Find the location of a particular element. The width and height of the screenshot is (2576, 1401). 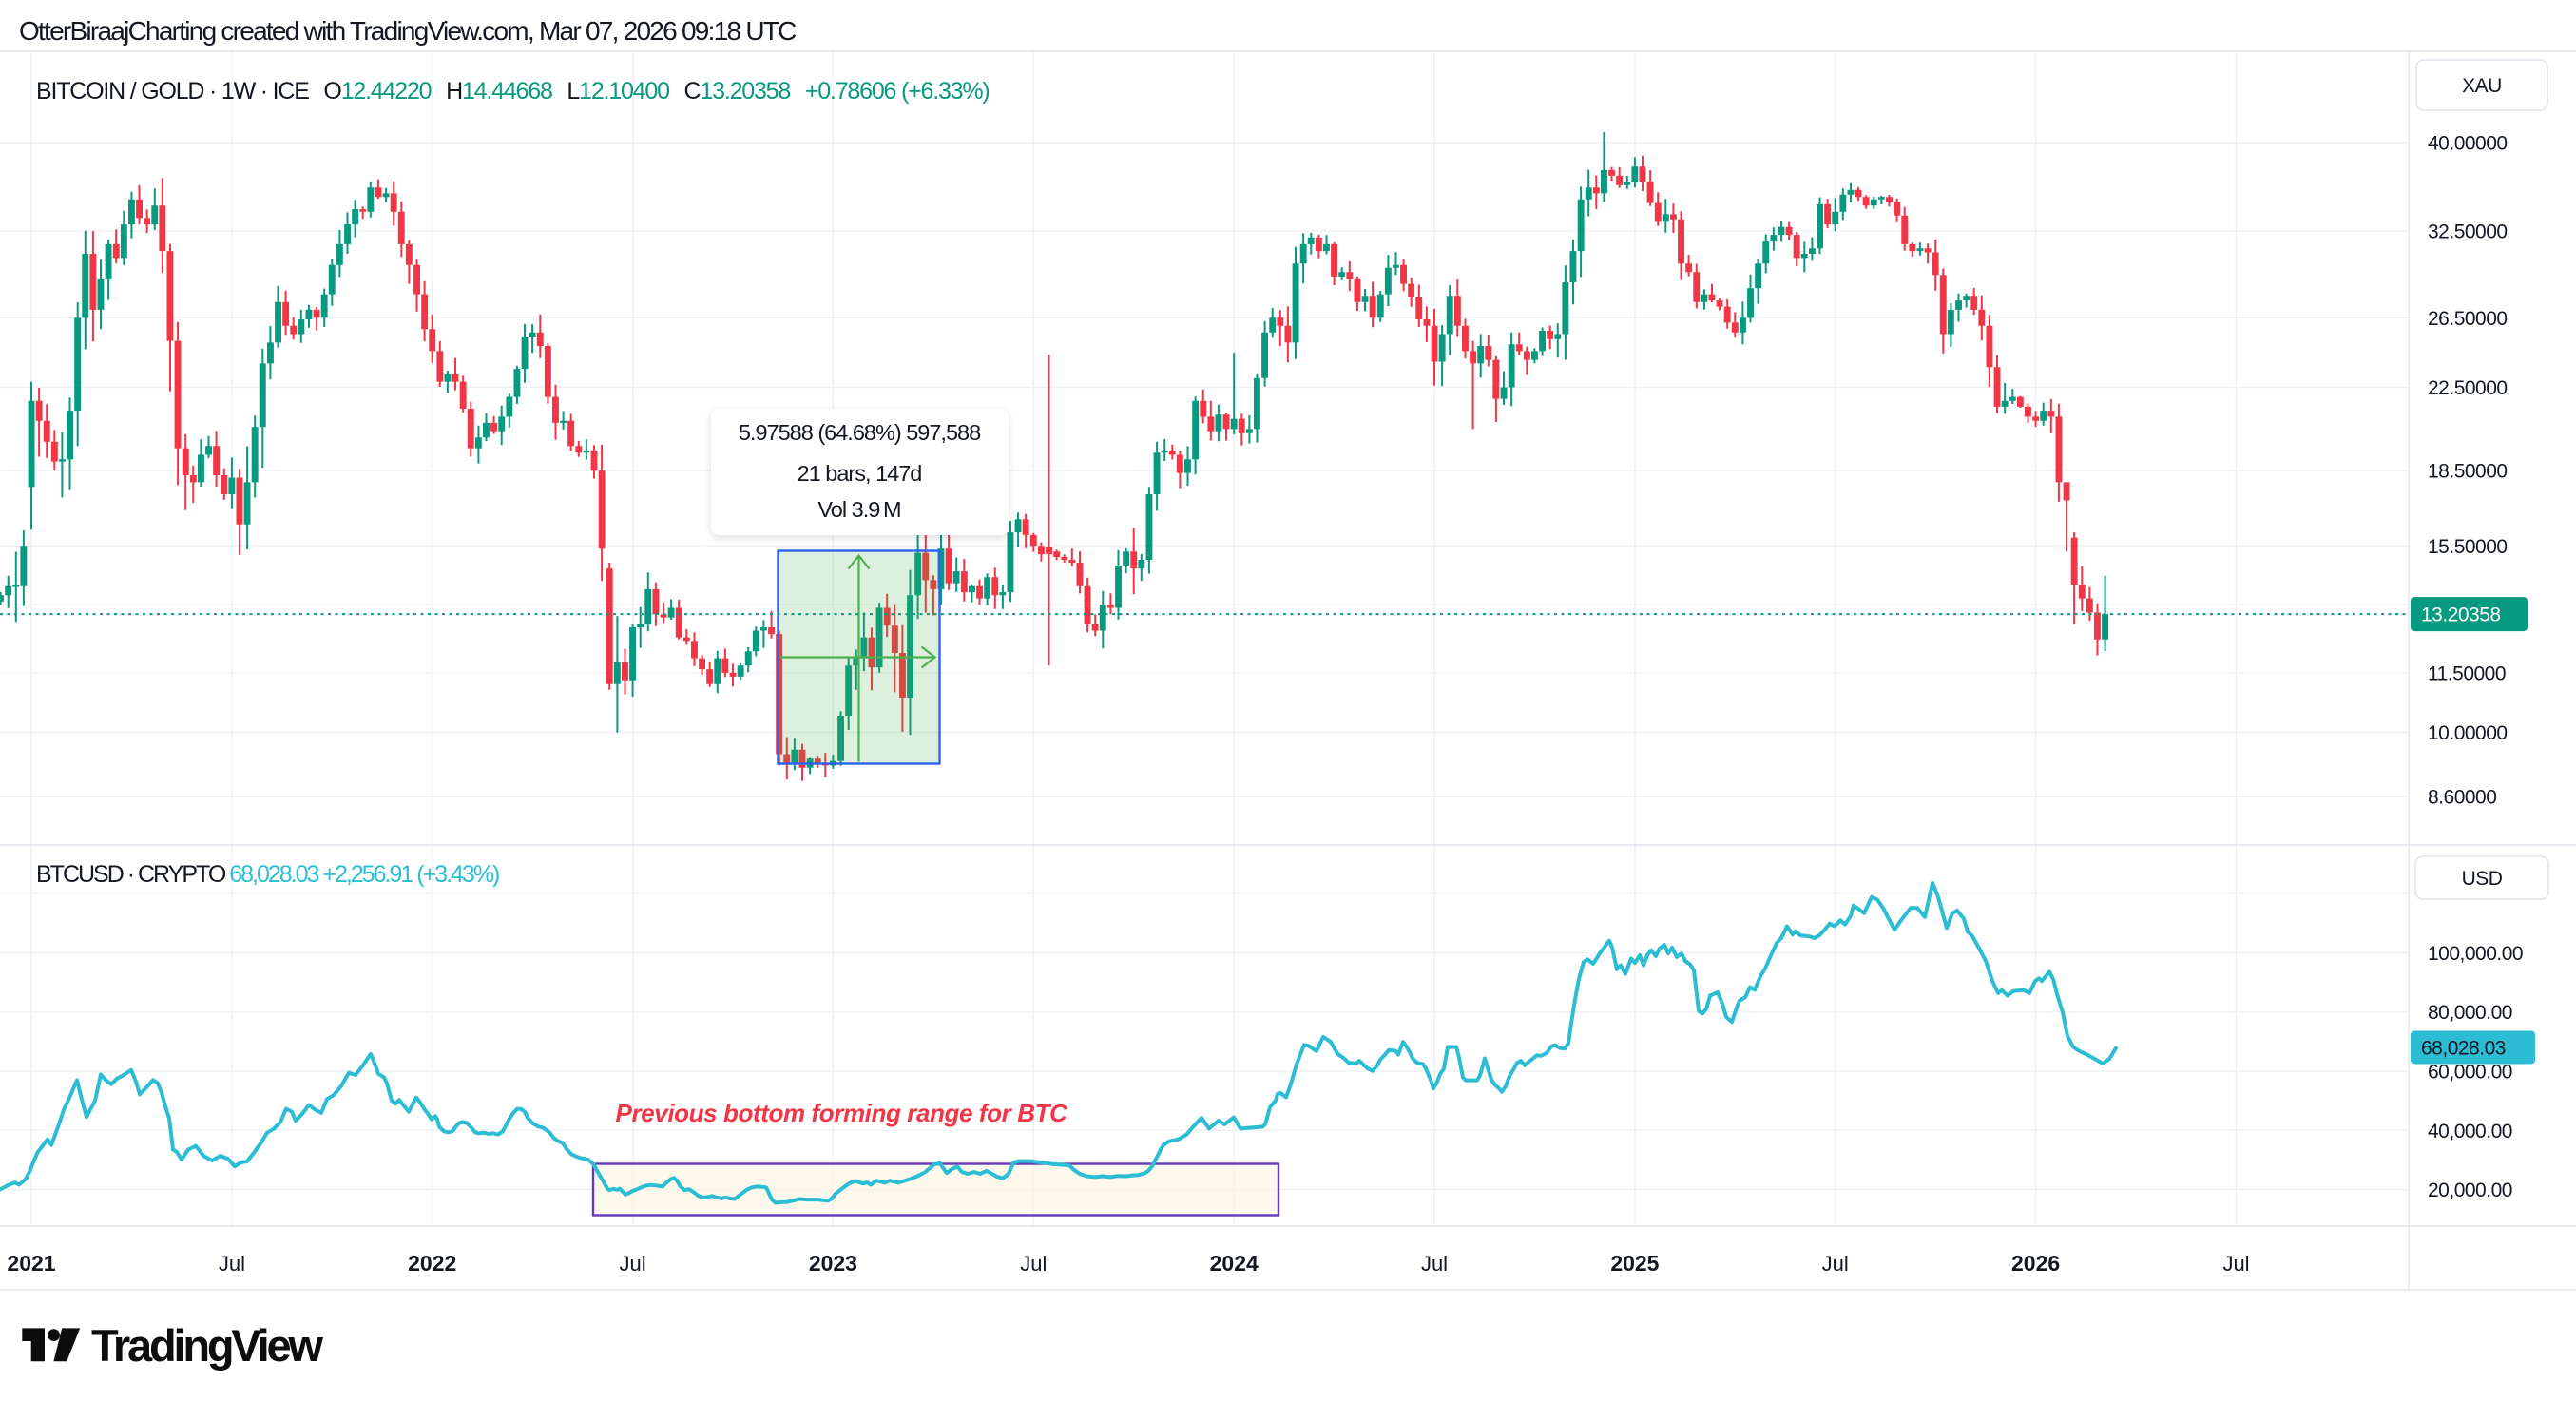

svg-text: 2021 is located at coordinates (31, 1263).